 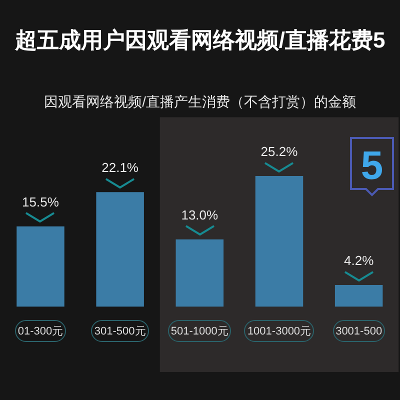 What do you see at coordinates (359, 260) in the screenshot?
I see `data-label: 4.2%` at bounding box center [359, 260].